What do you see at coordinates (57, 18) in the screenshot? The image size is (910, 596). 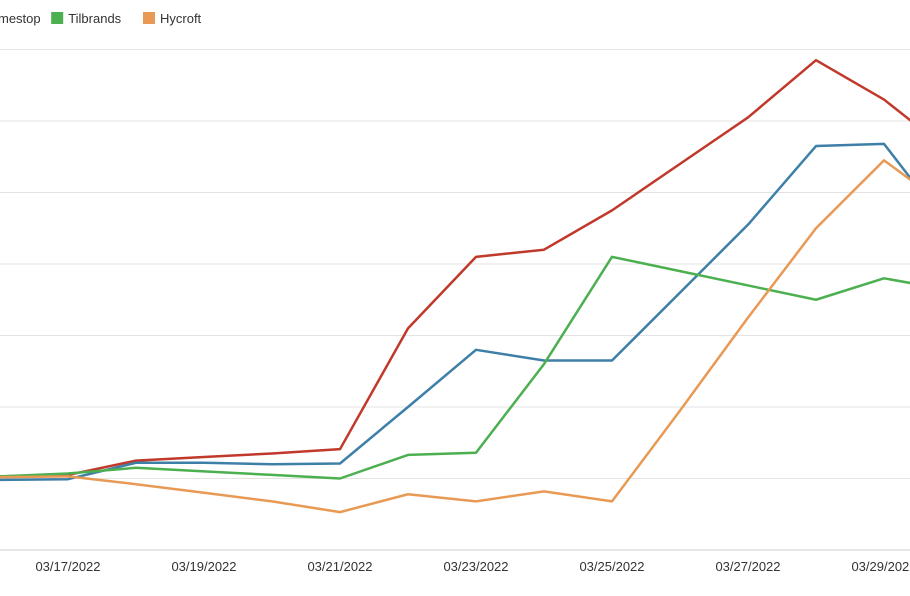 I see `legend-swatch-tilbrands` at bounding box center [57, 18].